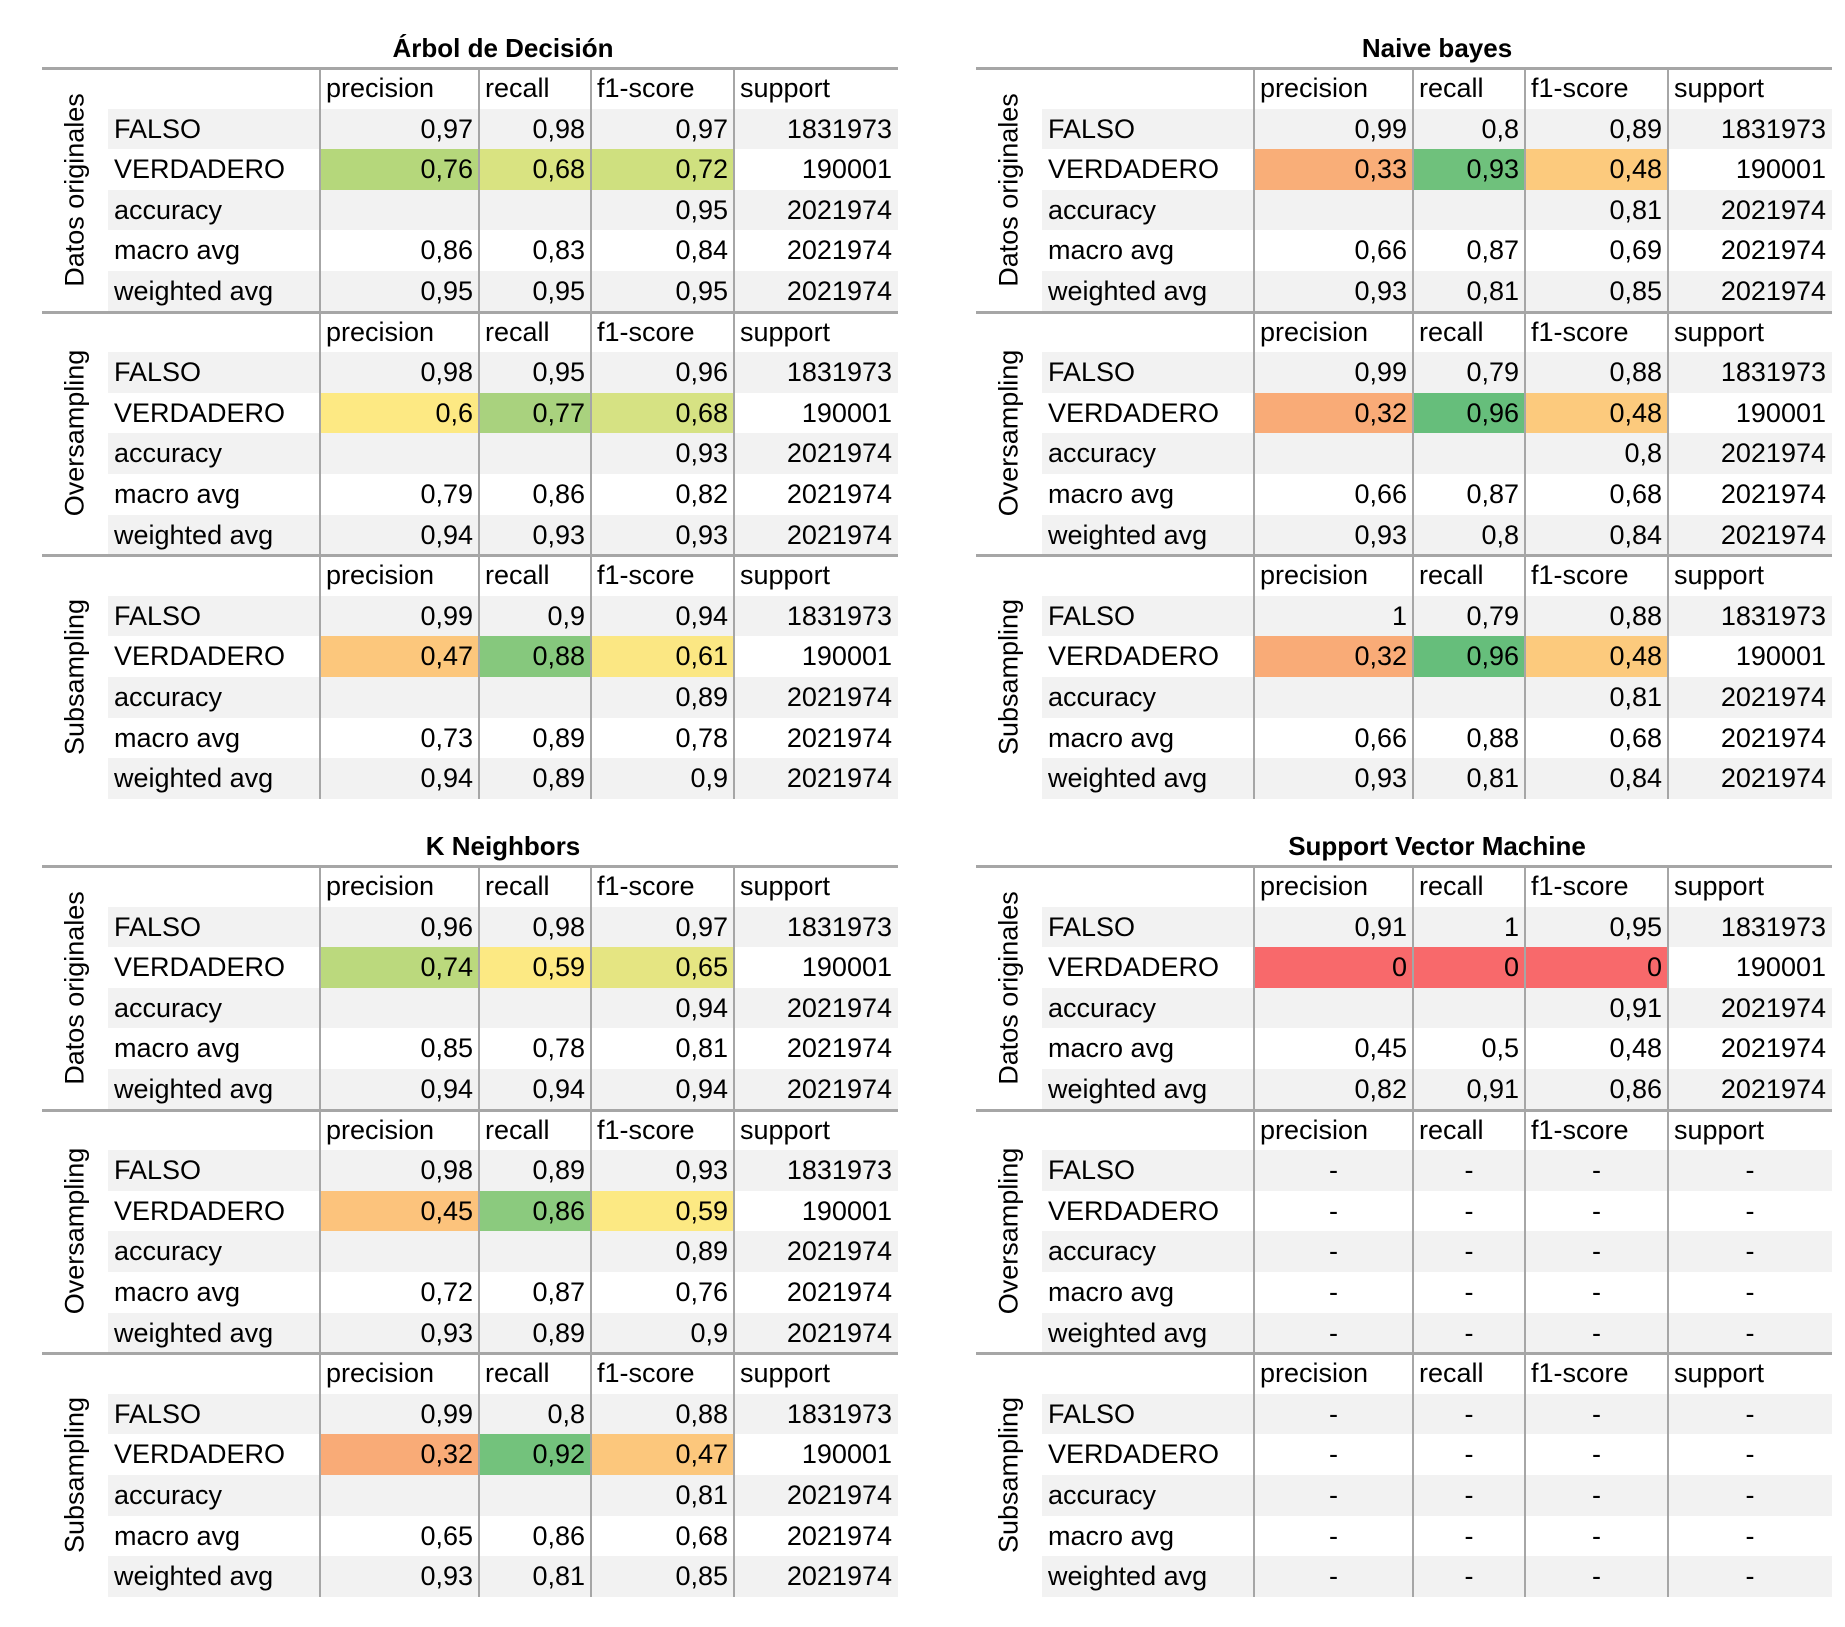  What do you see at coordinates (662, 1089) in the screenshot?
I see `metric-cell-f1-score: 0,94` at bounding box center [662, 1089].